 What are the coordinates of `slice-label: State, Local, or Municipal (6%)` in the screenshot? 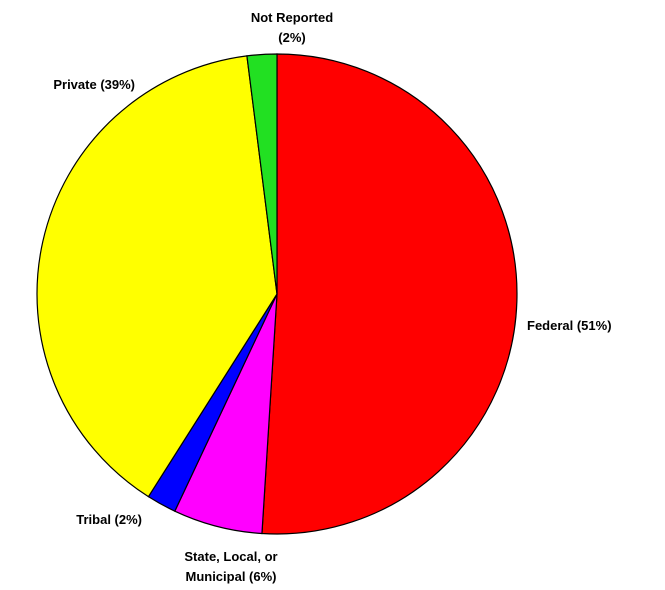 It's located at (230, 566).